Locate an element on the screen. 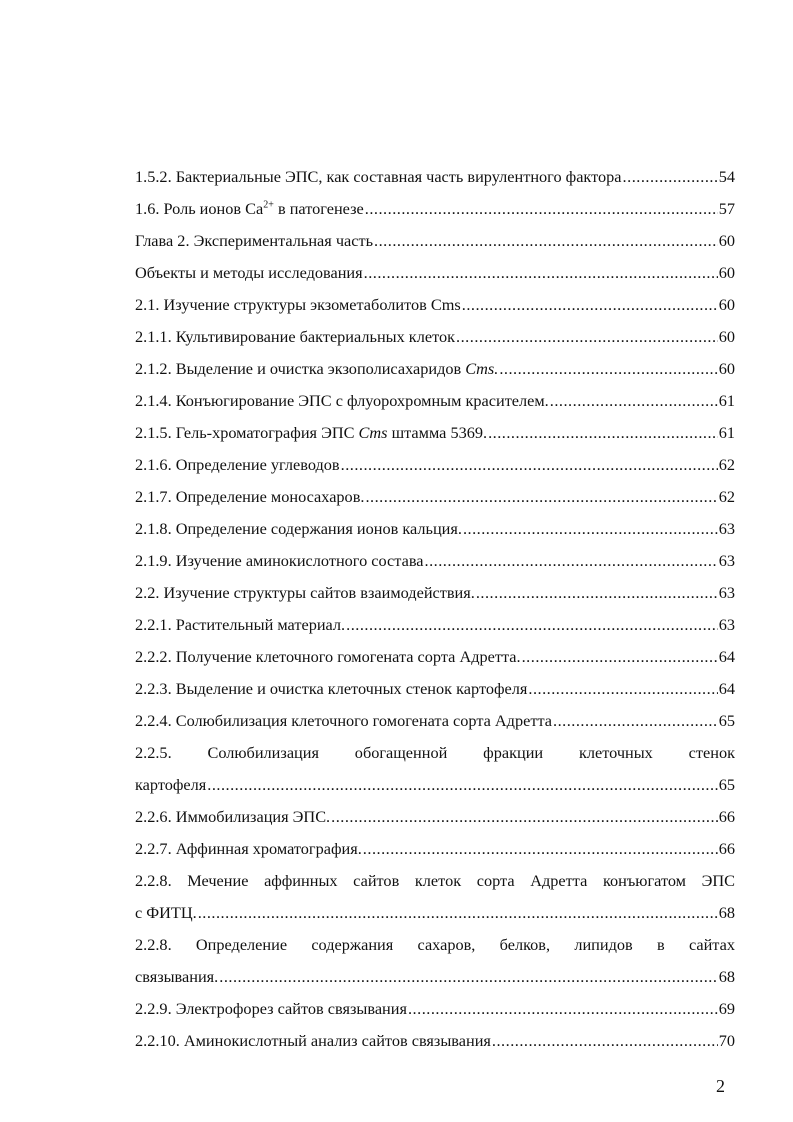 The height and width of the screenshot is (1122, 793). toc-text: Глава 2. Экспериментальная часть is located at coordinates (254, 241).